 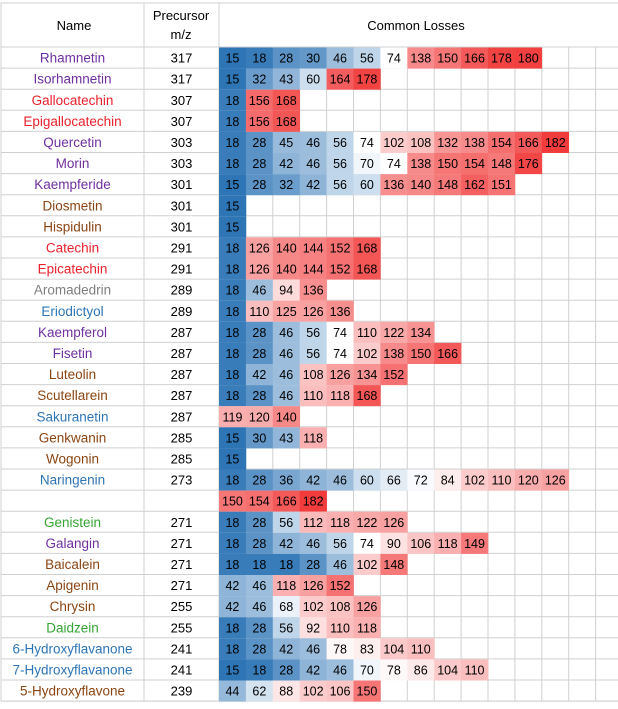 I want to click on loss-value: 15, so click(x=232, y=459).